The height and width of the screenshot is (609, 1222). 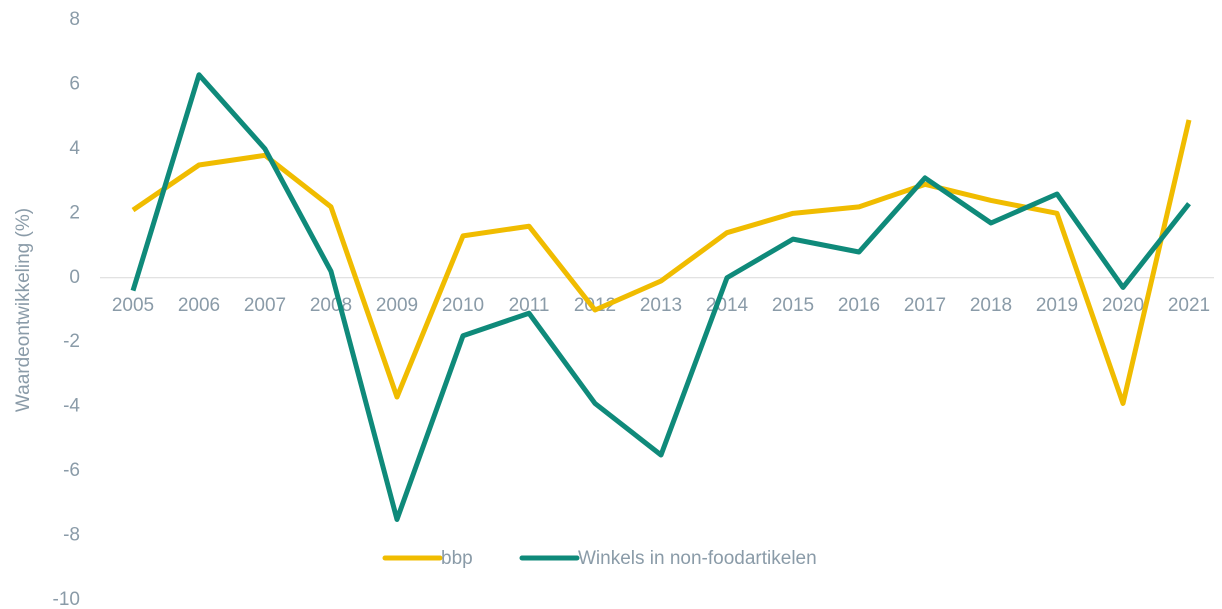 I want to click on x-tick-label: 2017, so click(x=925, y=305).